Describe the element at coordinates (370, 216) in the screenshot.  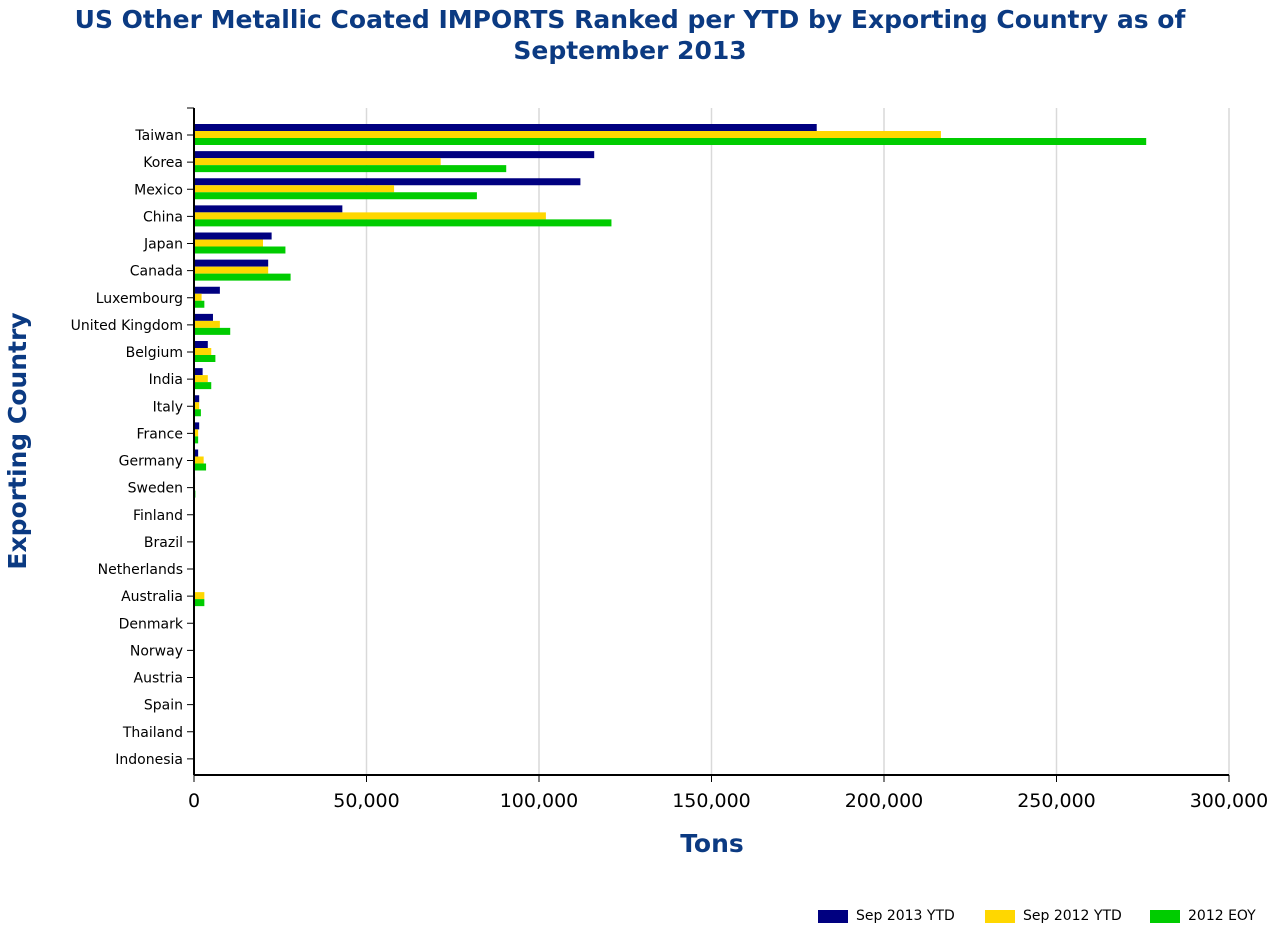
I see `bar-china-sep-2012-ytd` at that location.